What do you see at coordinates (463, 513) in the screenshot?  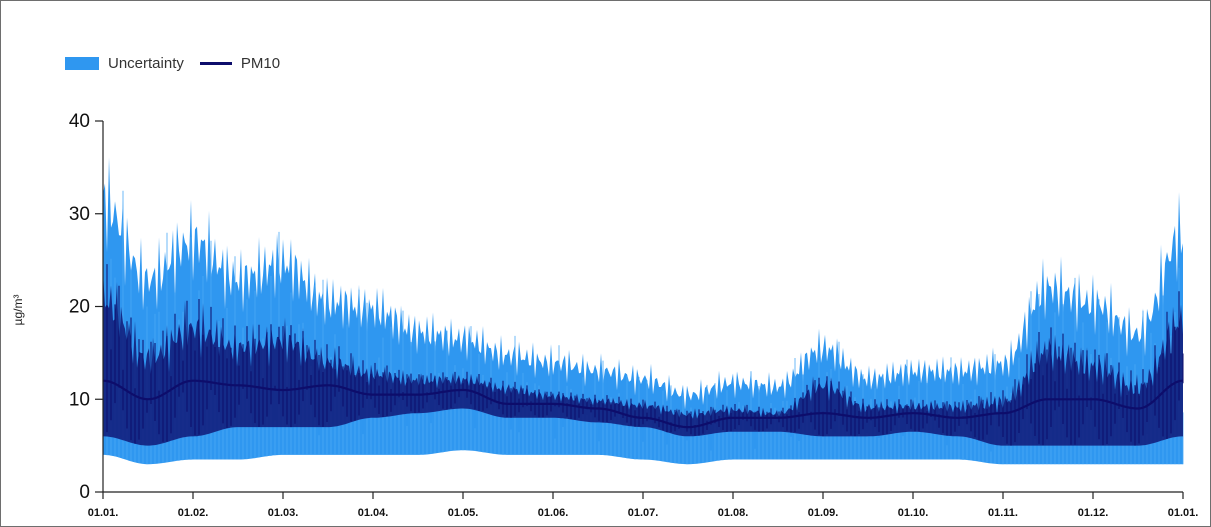 I see `x-tick-label: 01.05.` at bounding box center [463, 513].